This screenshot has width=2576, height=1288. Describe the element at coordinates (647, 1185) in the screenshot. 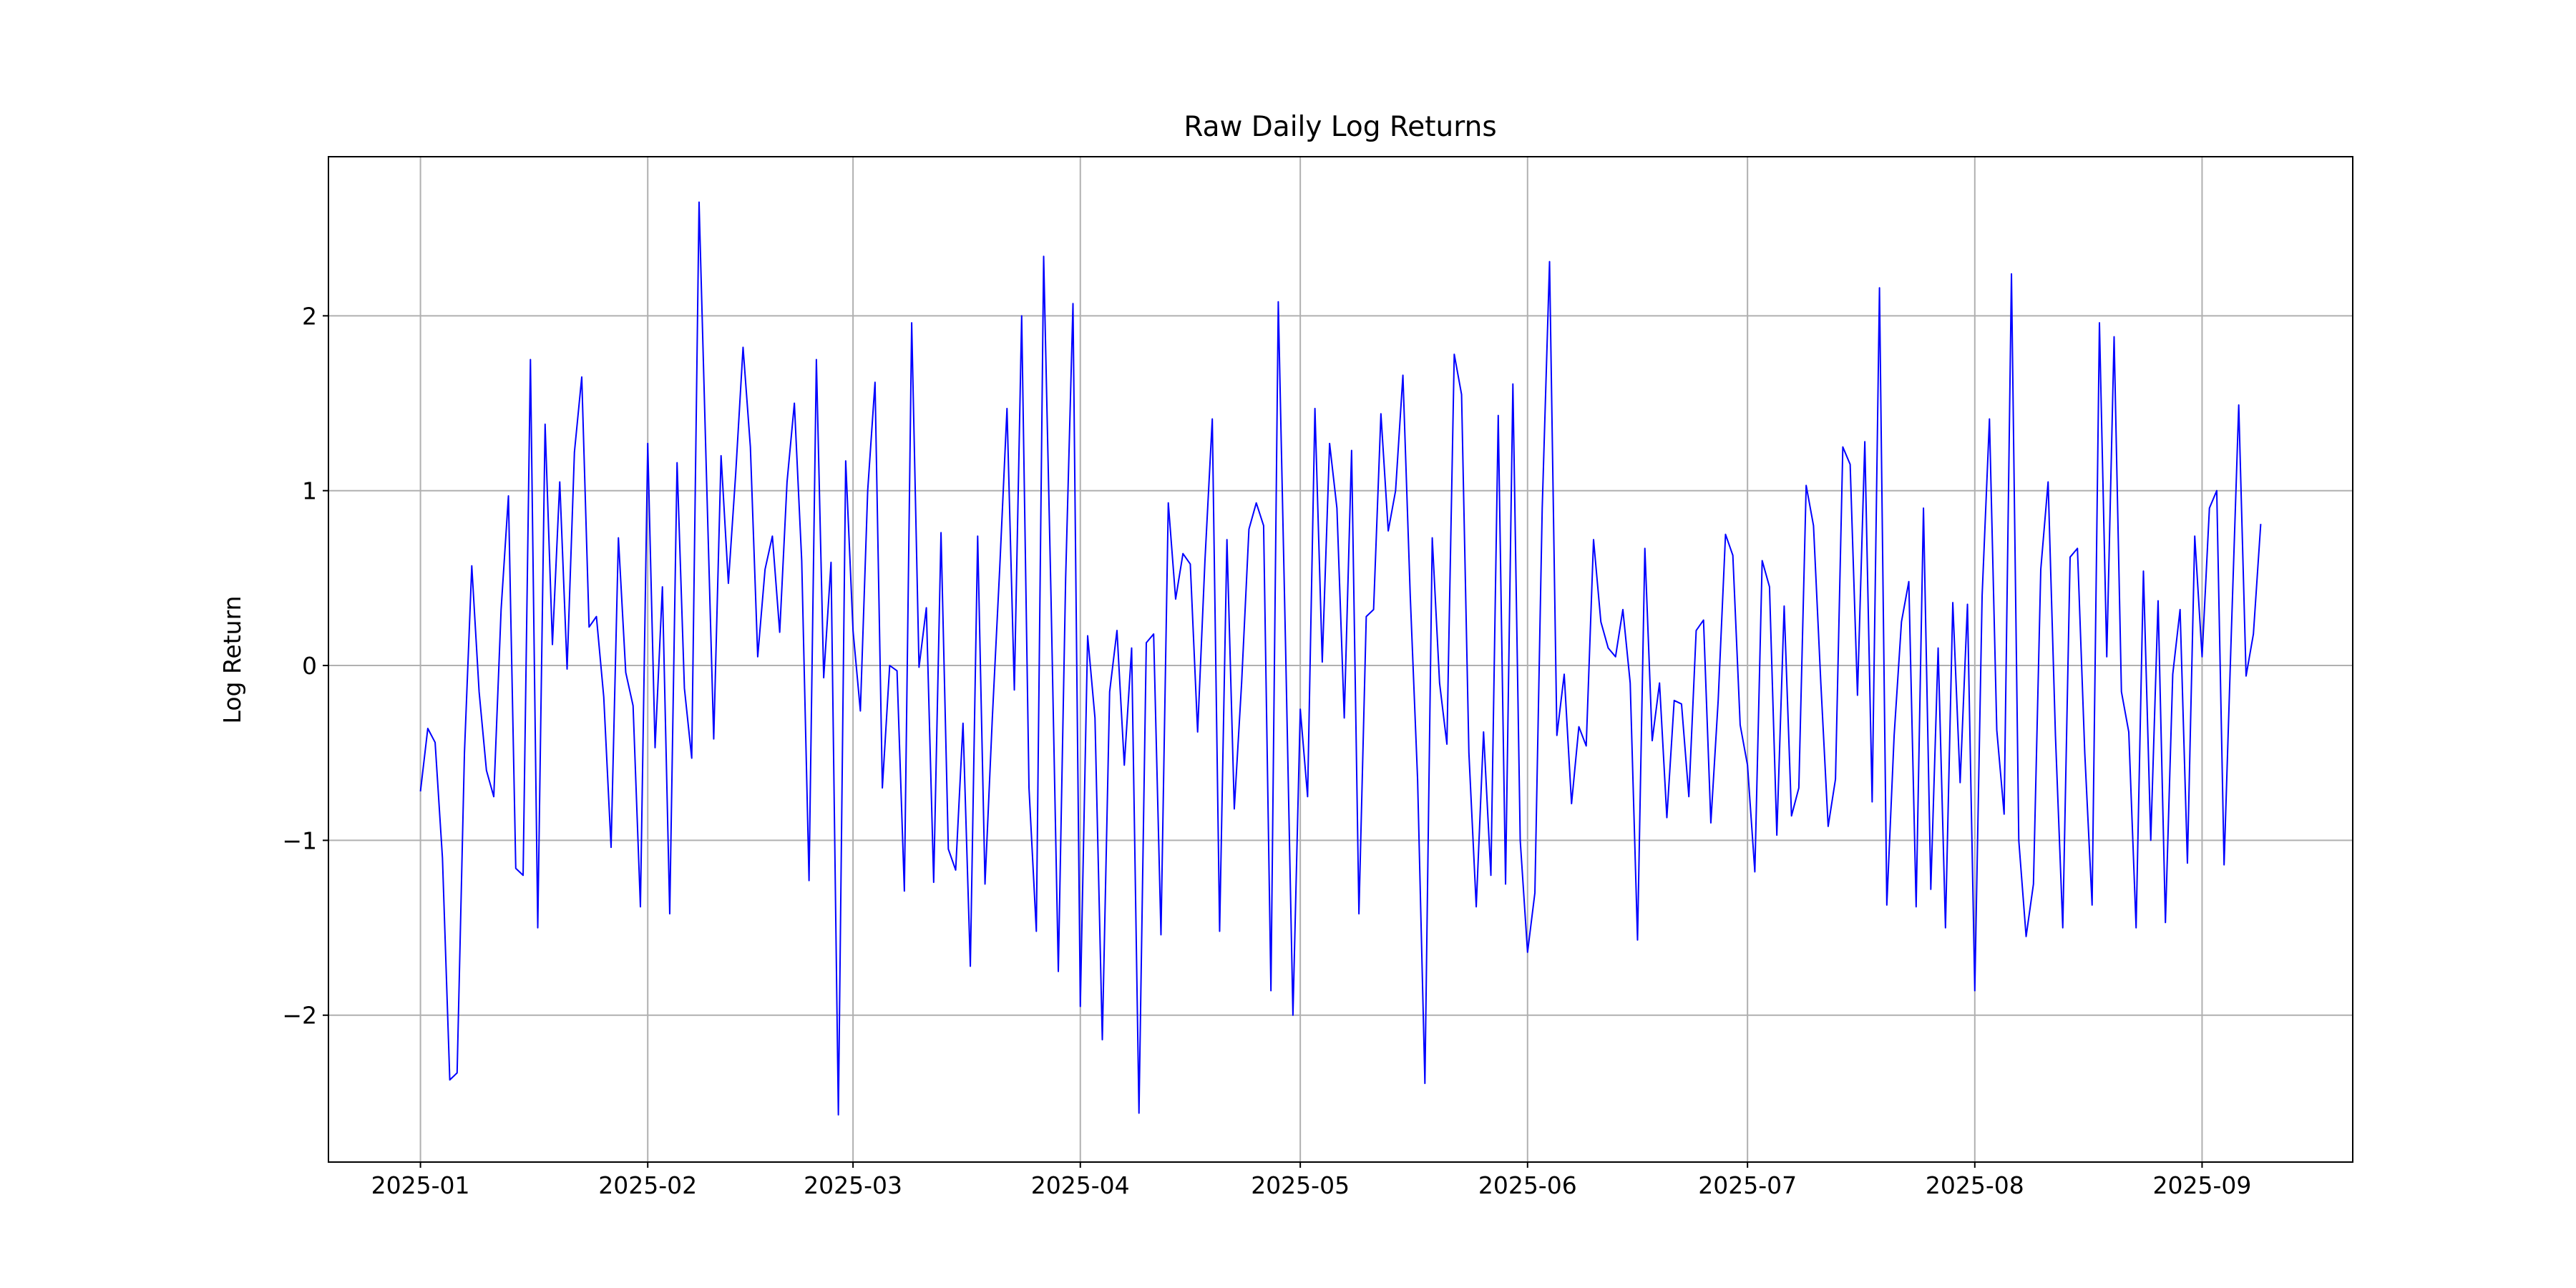

I see `x-tick-label: 2025-02` at that location.